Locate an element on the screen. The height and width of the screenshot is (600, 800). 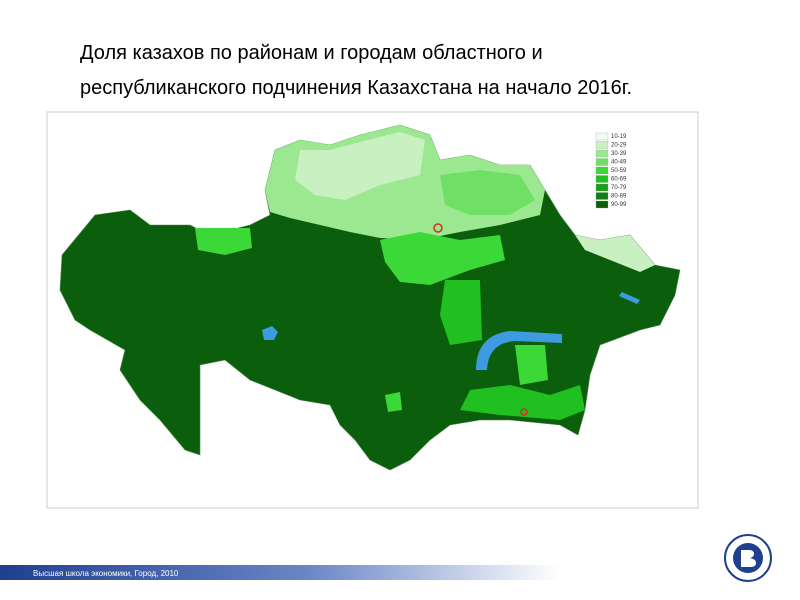
legend-label: 50-59 is located at coordinates (619, 171).